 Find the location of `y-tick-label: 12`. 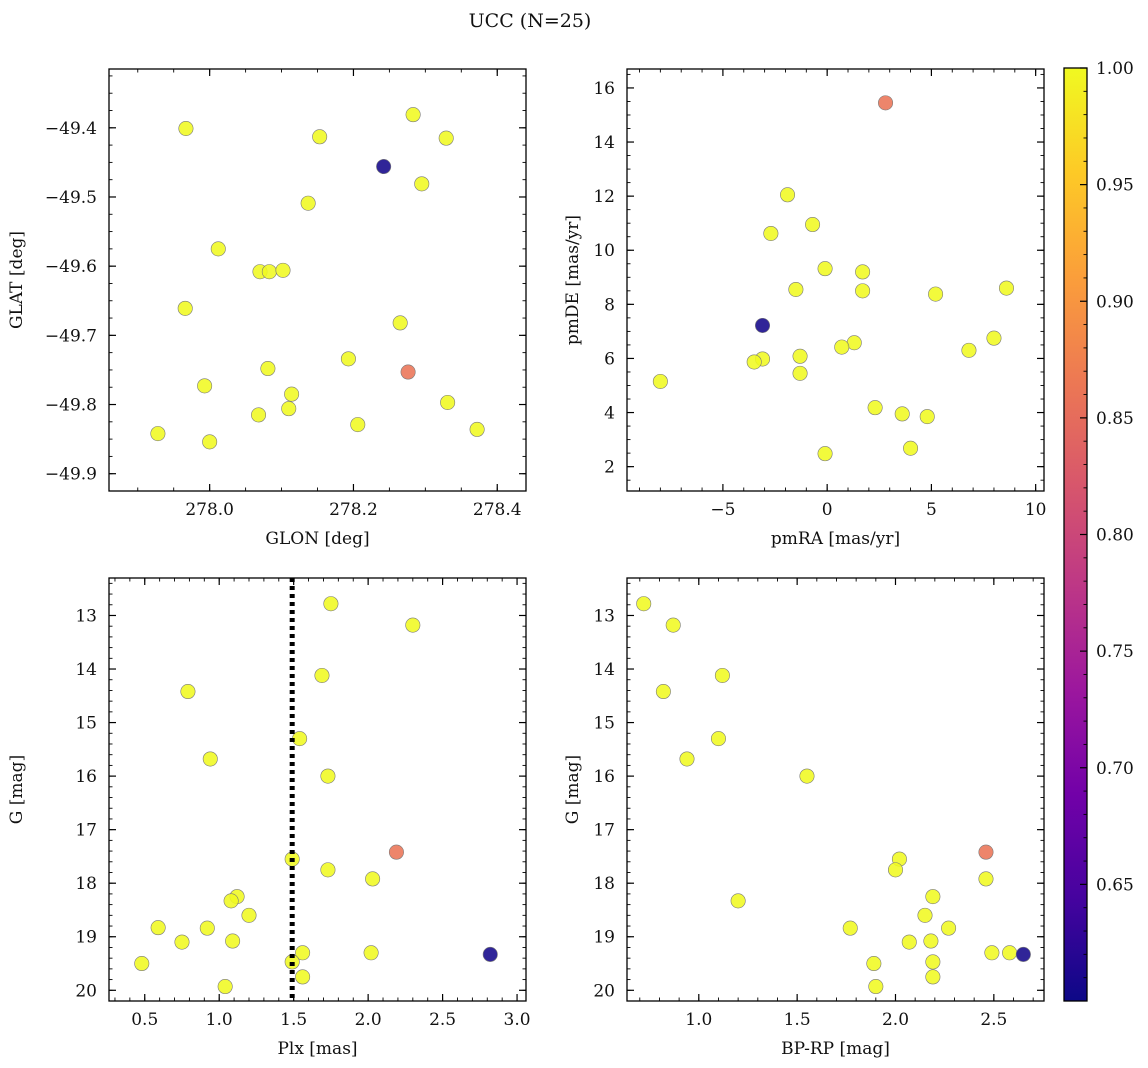

y-tick-label: 12 is located at coordinates (604, 197).